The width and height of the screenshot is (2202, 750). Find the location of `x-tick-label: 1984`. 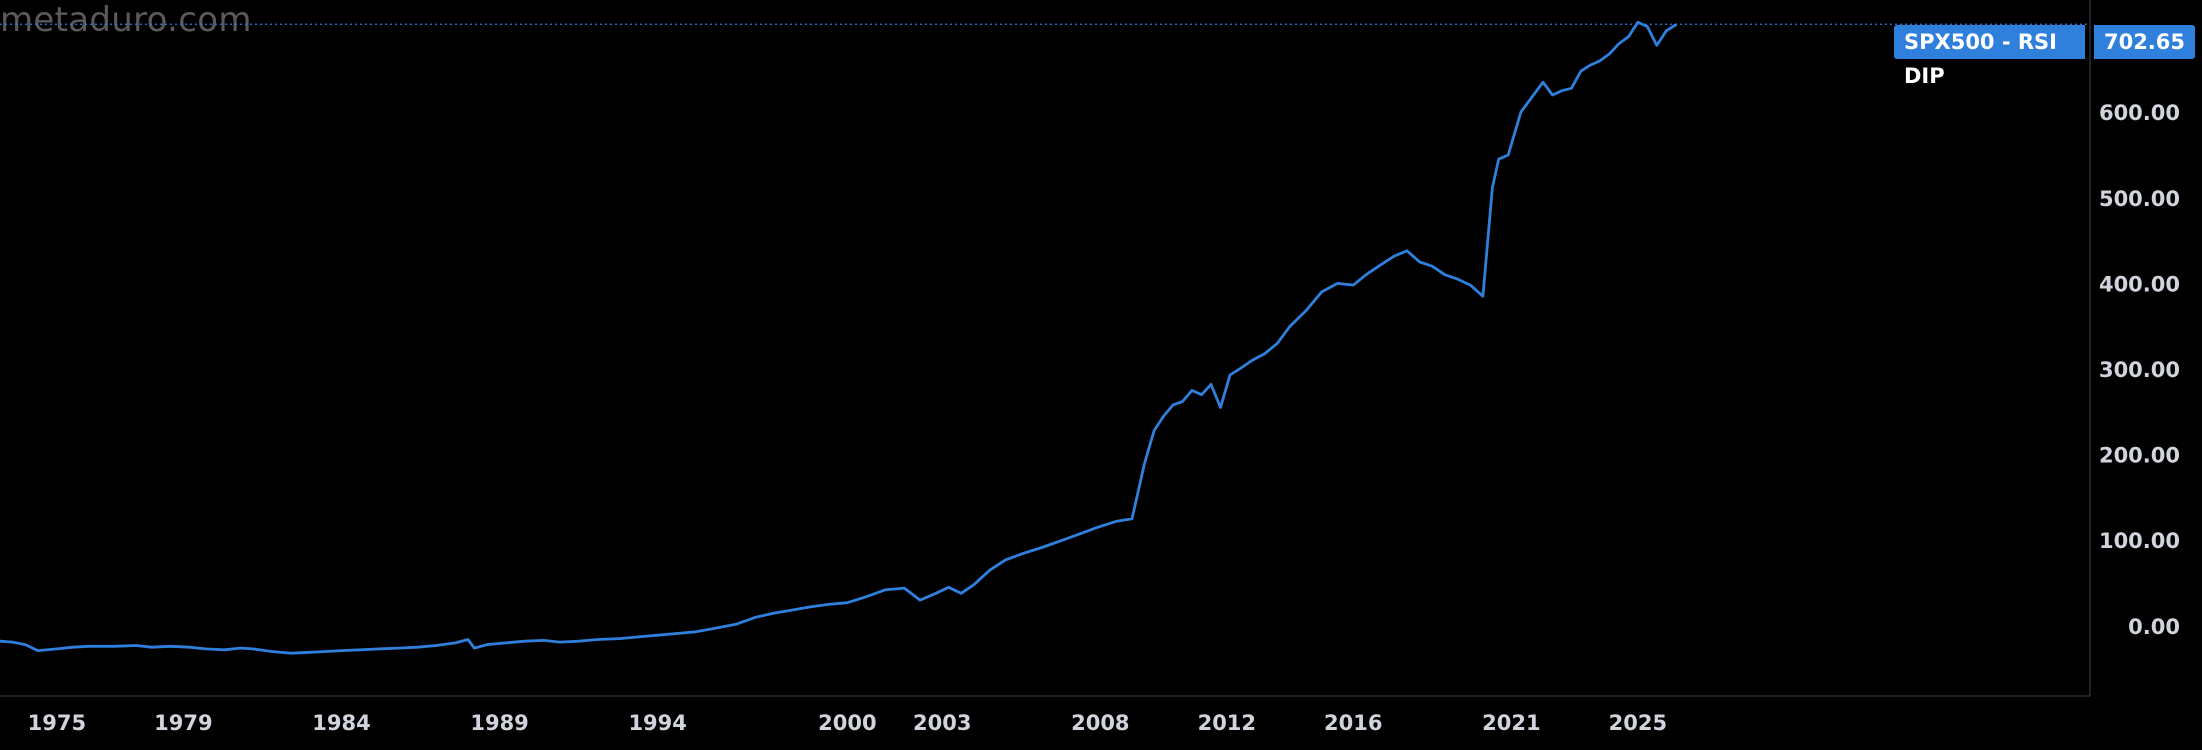

x-tick-label: 1984 is located at coordinates (341, 723).